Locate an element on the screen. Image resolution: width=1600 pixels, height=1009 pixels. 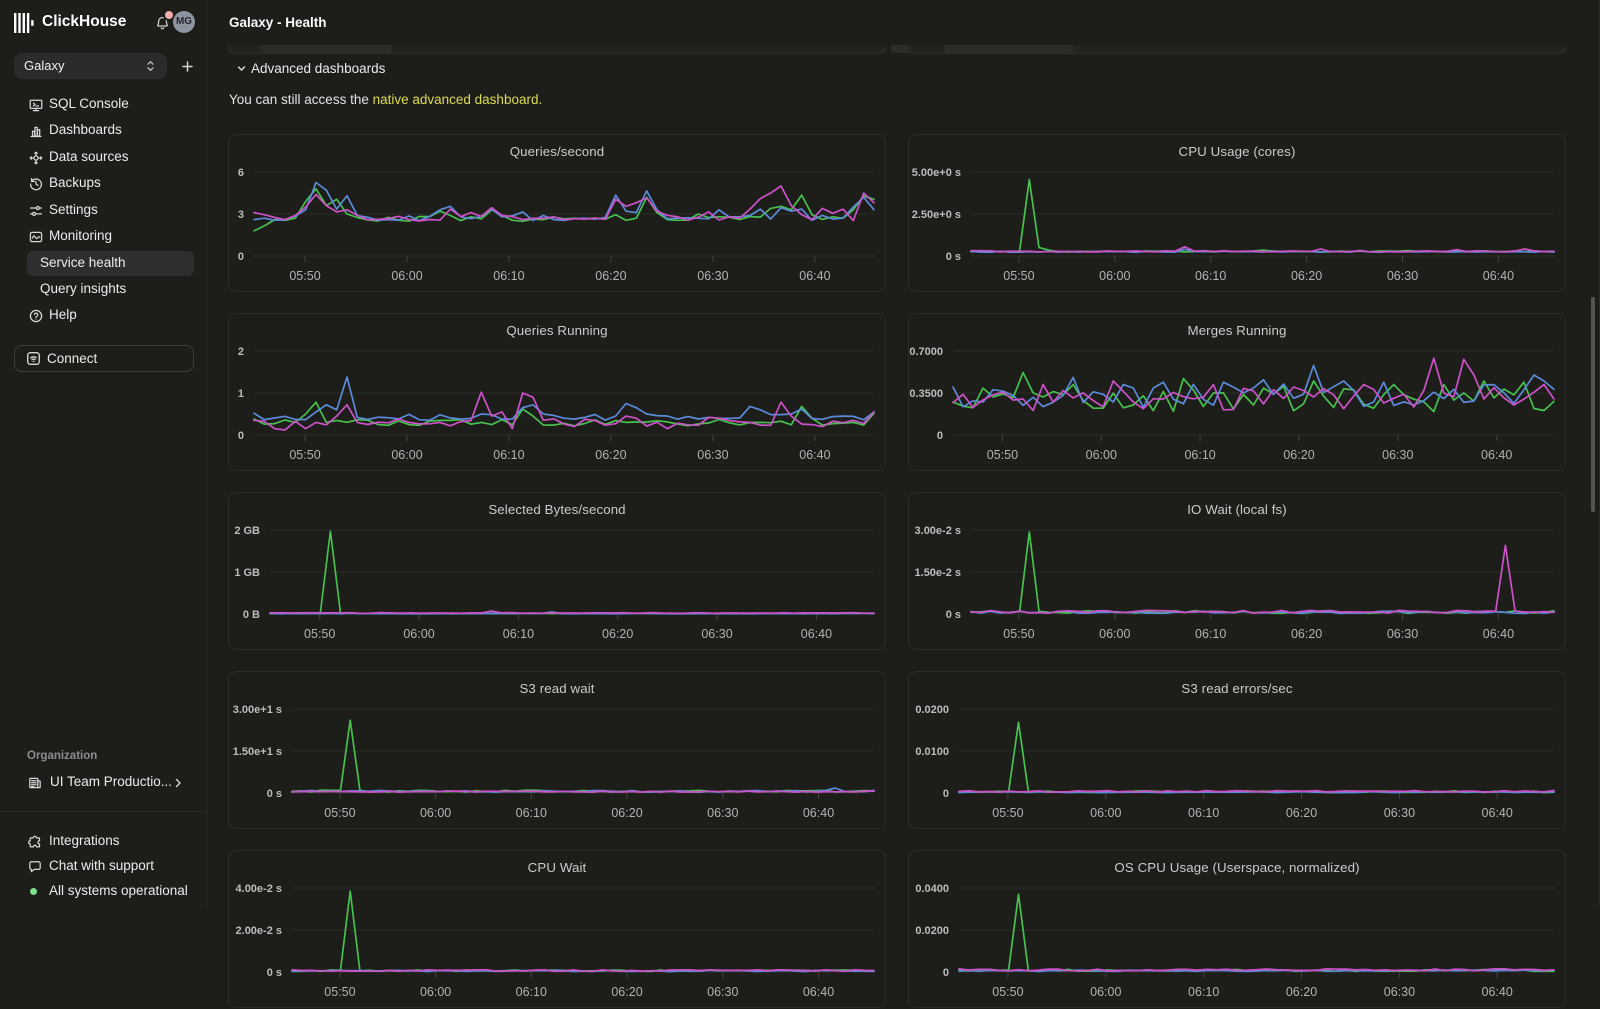
svg-text: 0.7000 is located at coordinates (926, 352).